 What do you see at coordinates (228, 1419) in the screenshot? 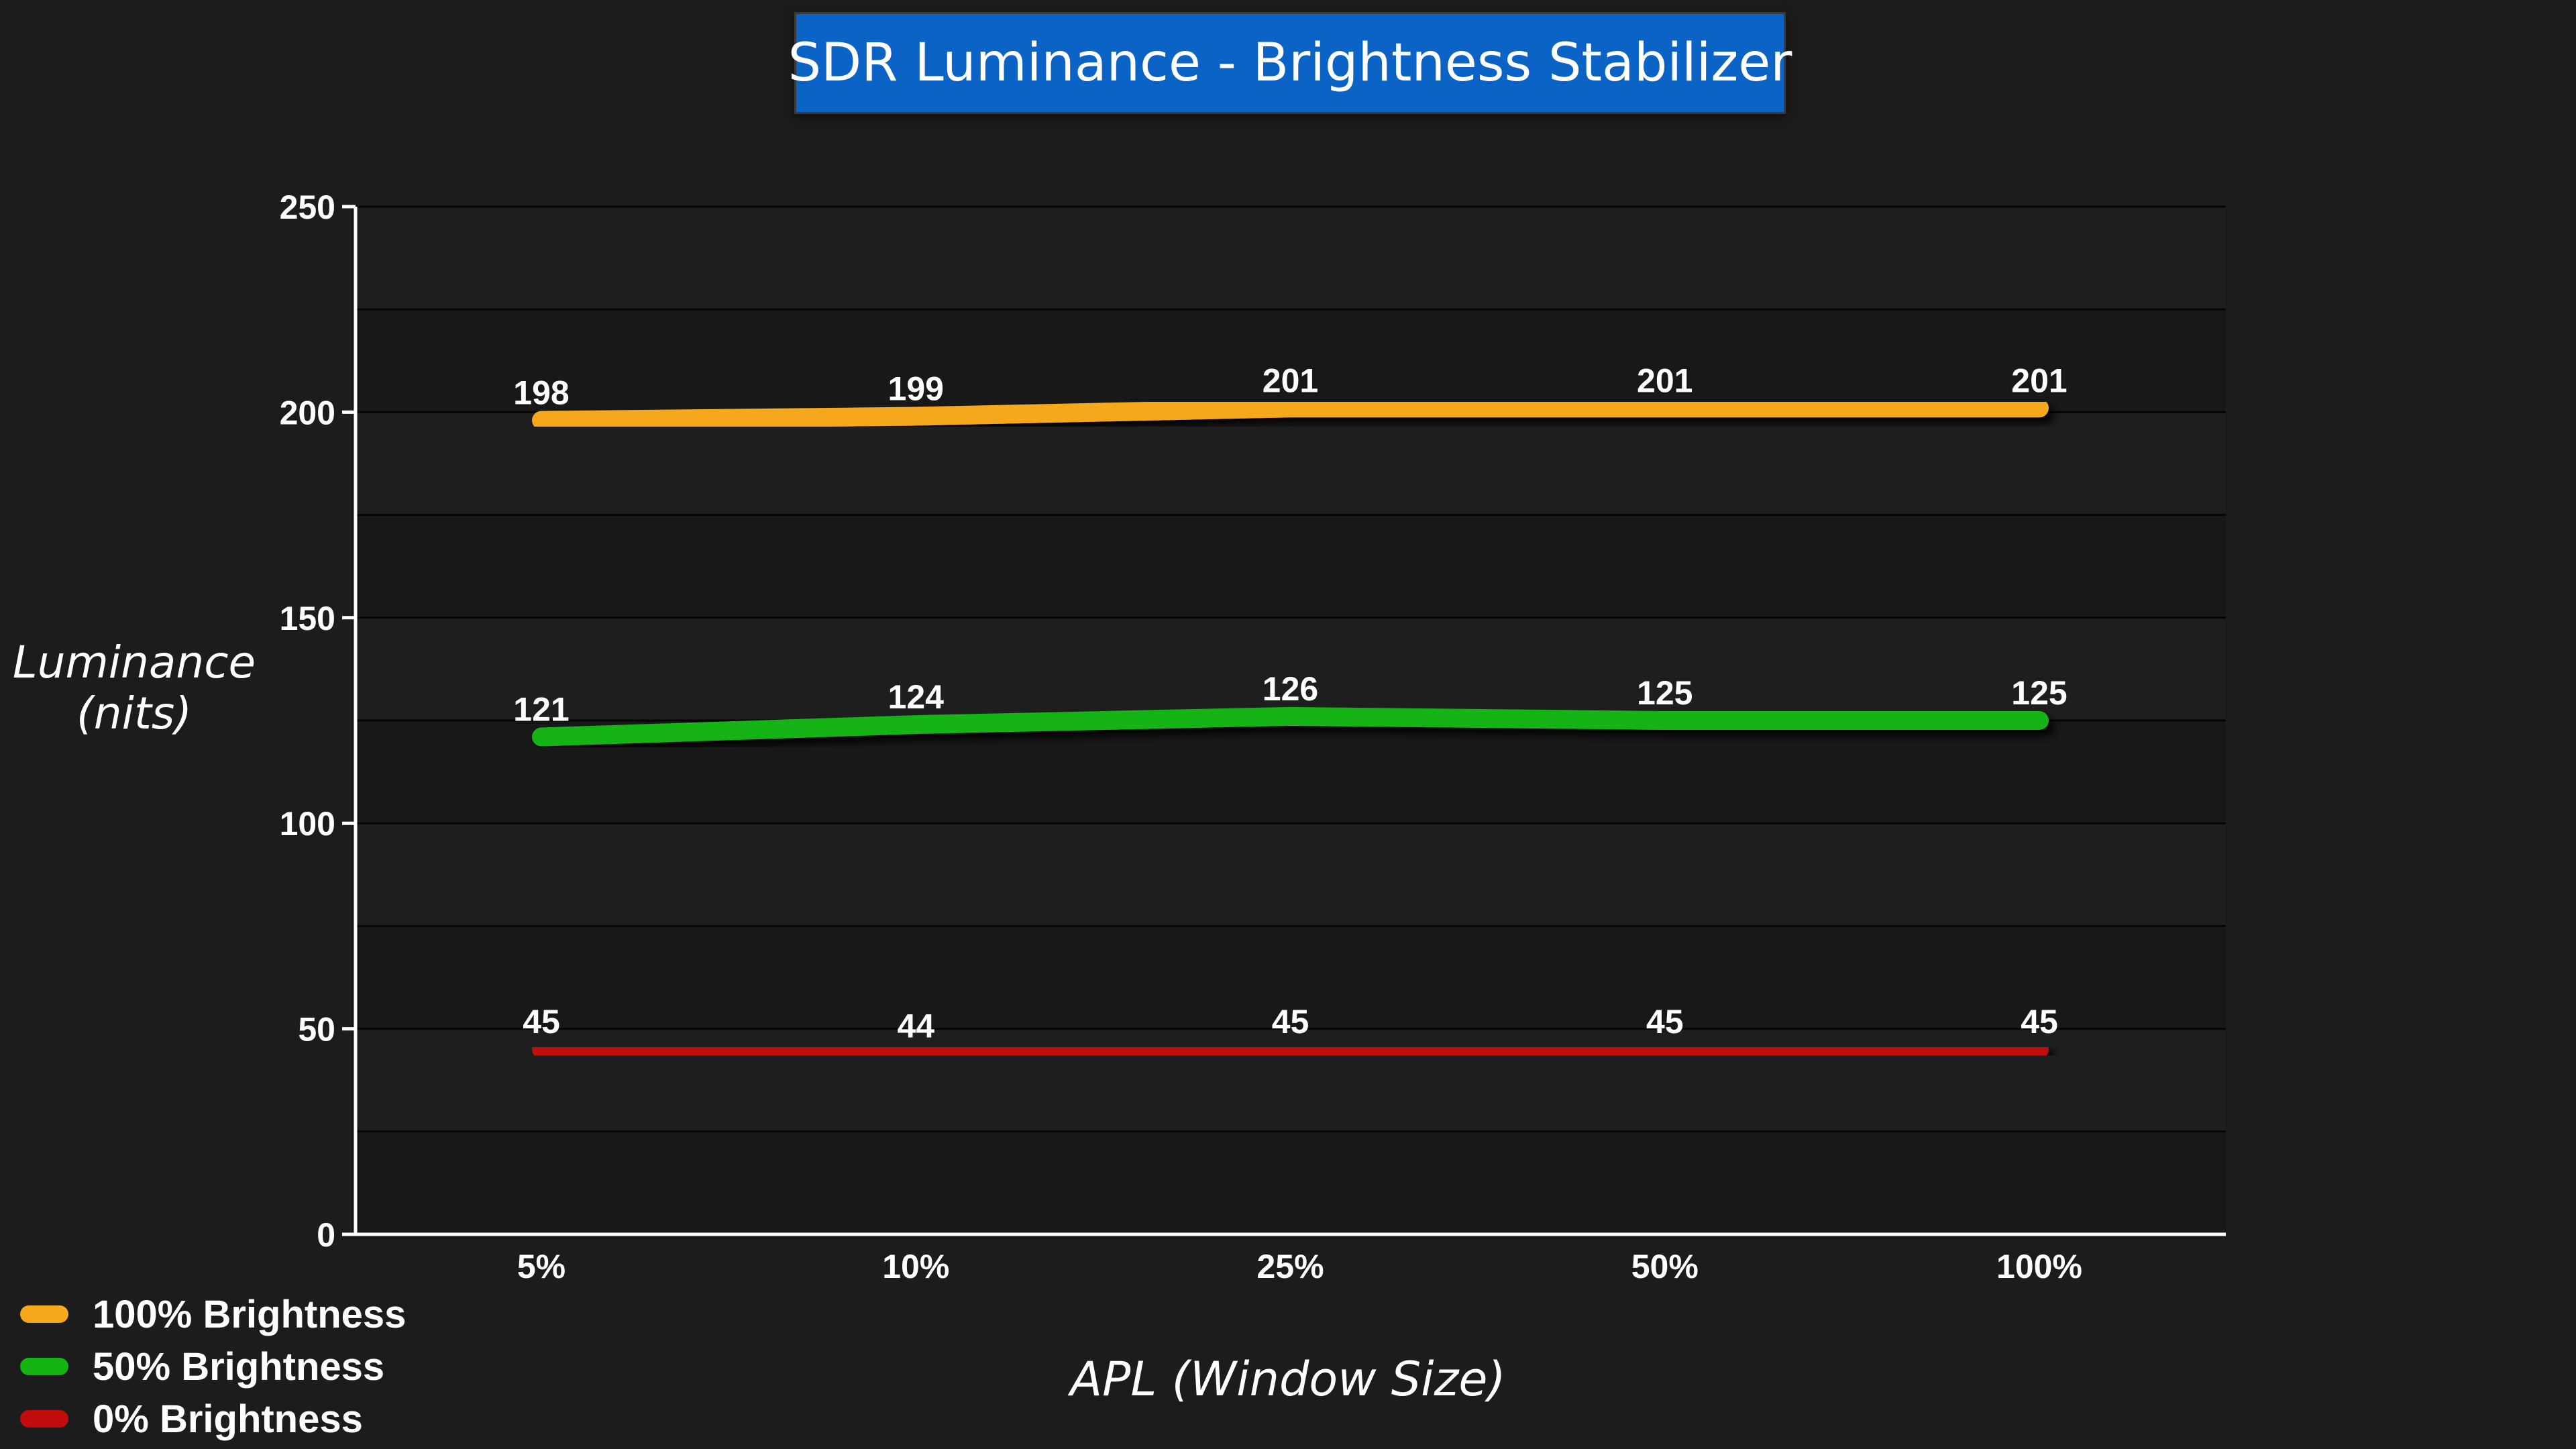
I see `legend-label-0: 0% Brightness` at bounding box center [228, 1419].